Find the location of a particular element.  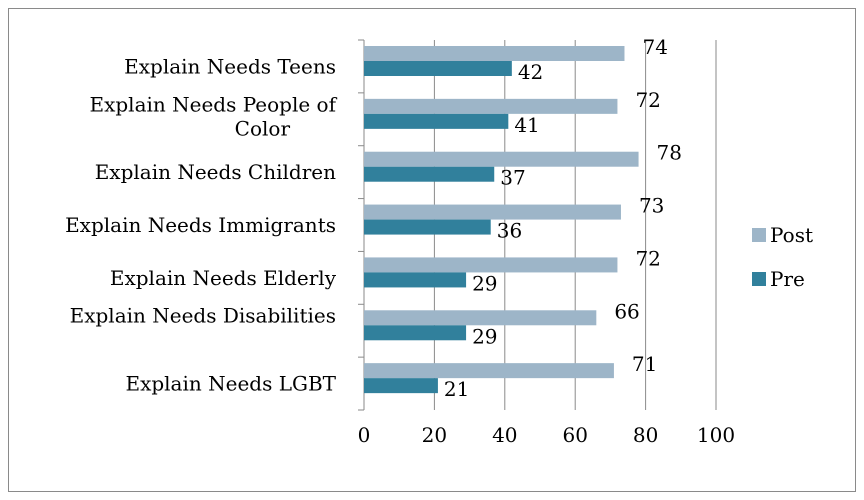

x-tick-label: 100 is located at coordinates (716, 435).